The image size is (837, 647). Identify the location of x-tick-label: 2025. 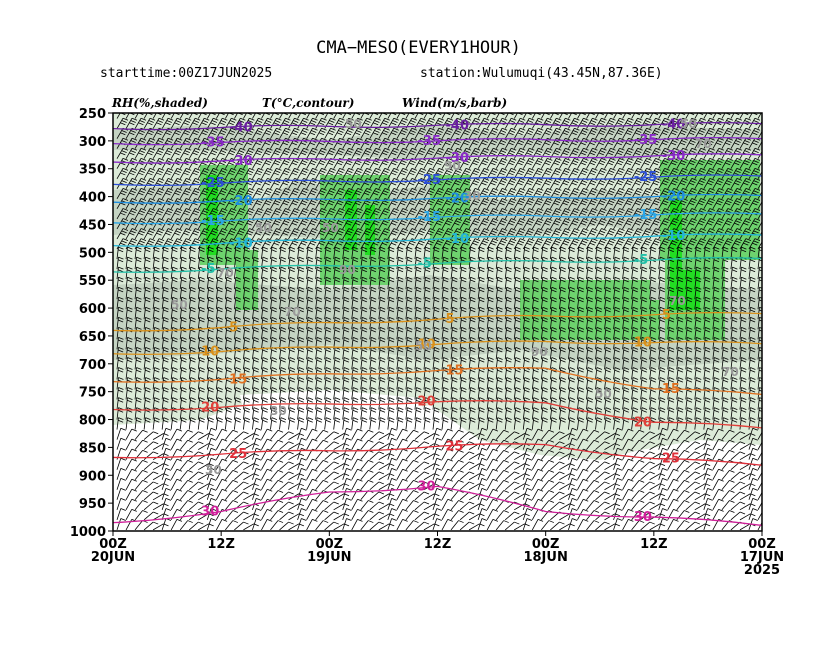
(762, 570).